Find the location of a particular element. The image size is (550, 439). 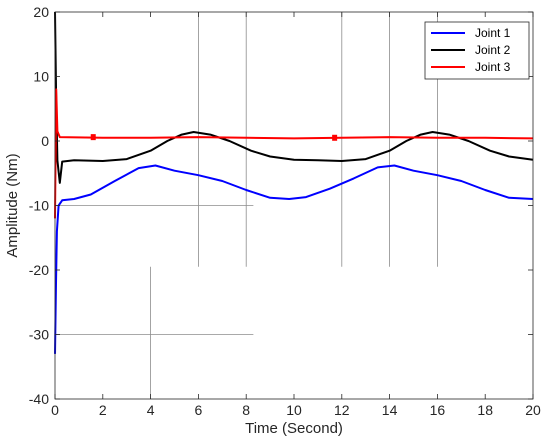

x-tick-label: 18 is located at coordinates (485, 410).